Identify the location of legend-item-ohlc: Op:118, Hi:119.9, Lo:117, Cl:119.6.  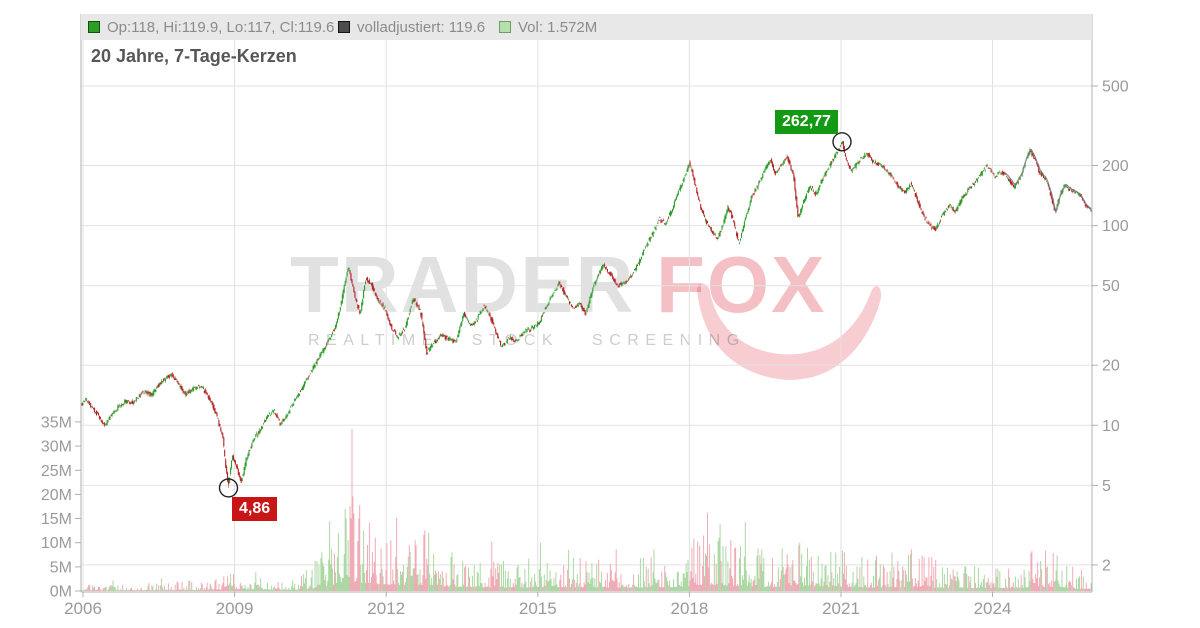
(211, 27).